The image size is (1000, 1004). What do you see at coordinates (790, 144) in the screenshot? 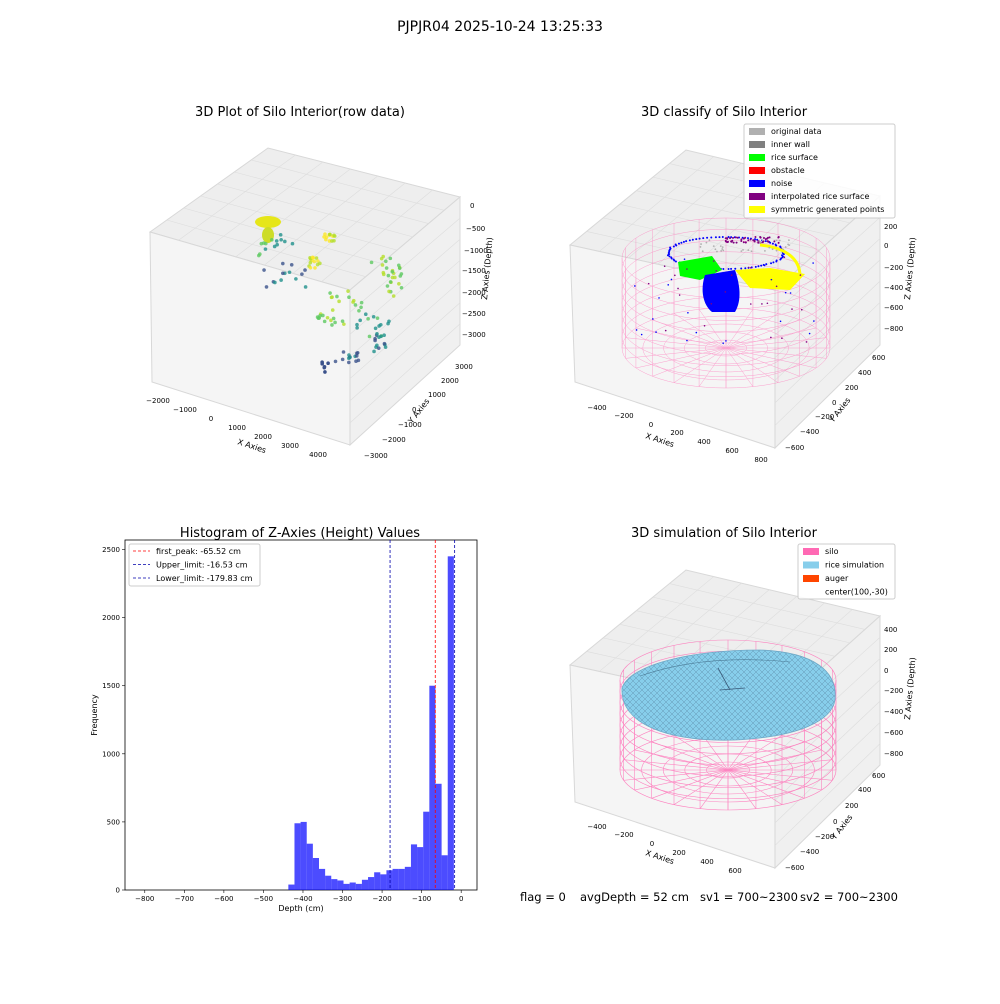
I see `legend-label: inner wall` at bounding box center [790, 144].